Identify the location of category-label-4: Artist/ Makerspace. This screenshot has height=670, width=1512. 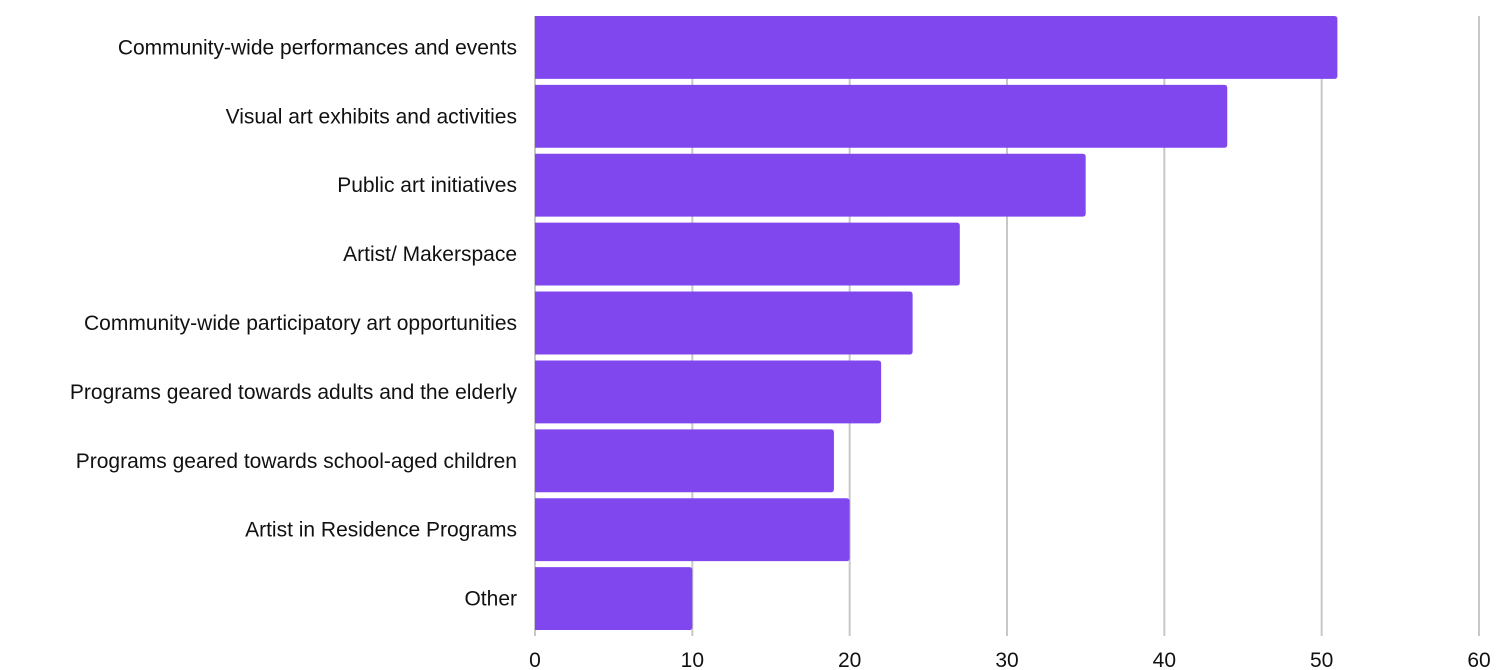
(430, 254).